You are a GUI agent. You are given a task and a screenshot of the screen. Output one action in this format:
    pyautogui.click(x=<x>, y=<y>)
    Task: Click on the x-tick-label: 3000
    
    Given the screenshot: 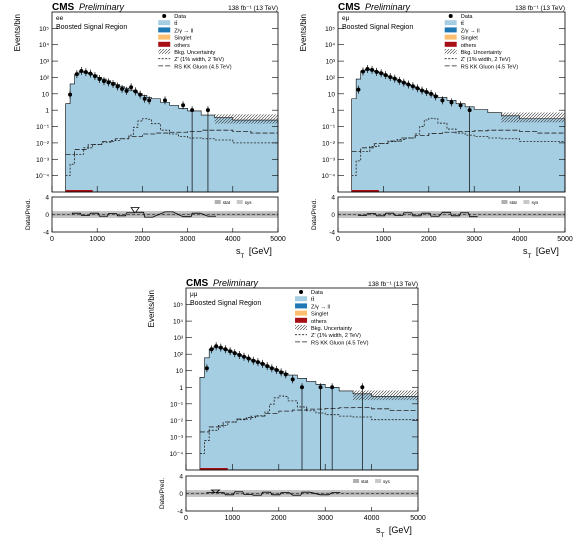 What is the action you would take?
    pyautogui.click(x=188, y=239)
    